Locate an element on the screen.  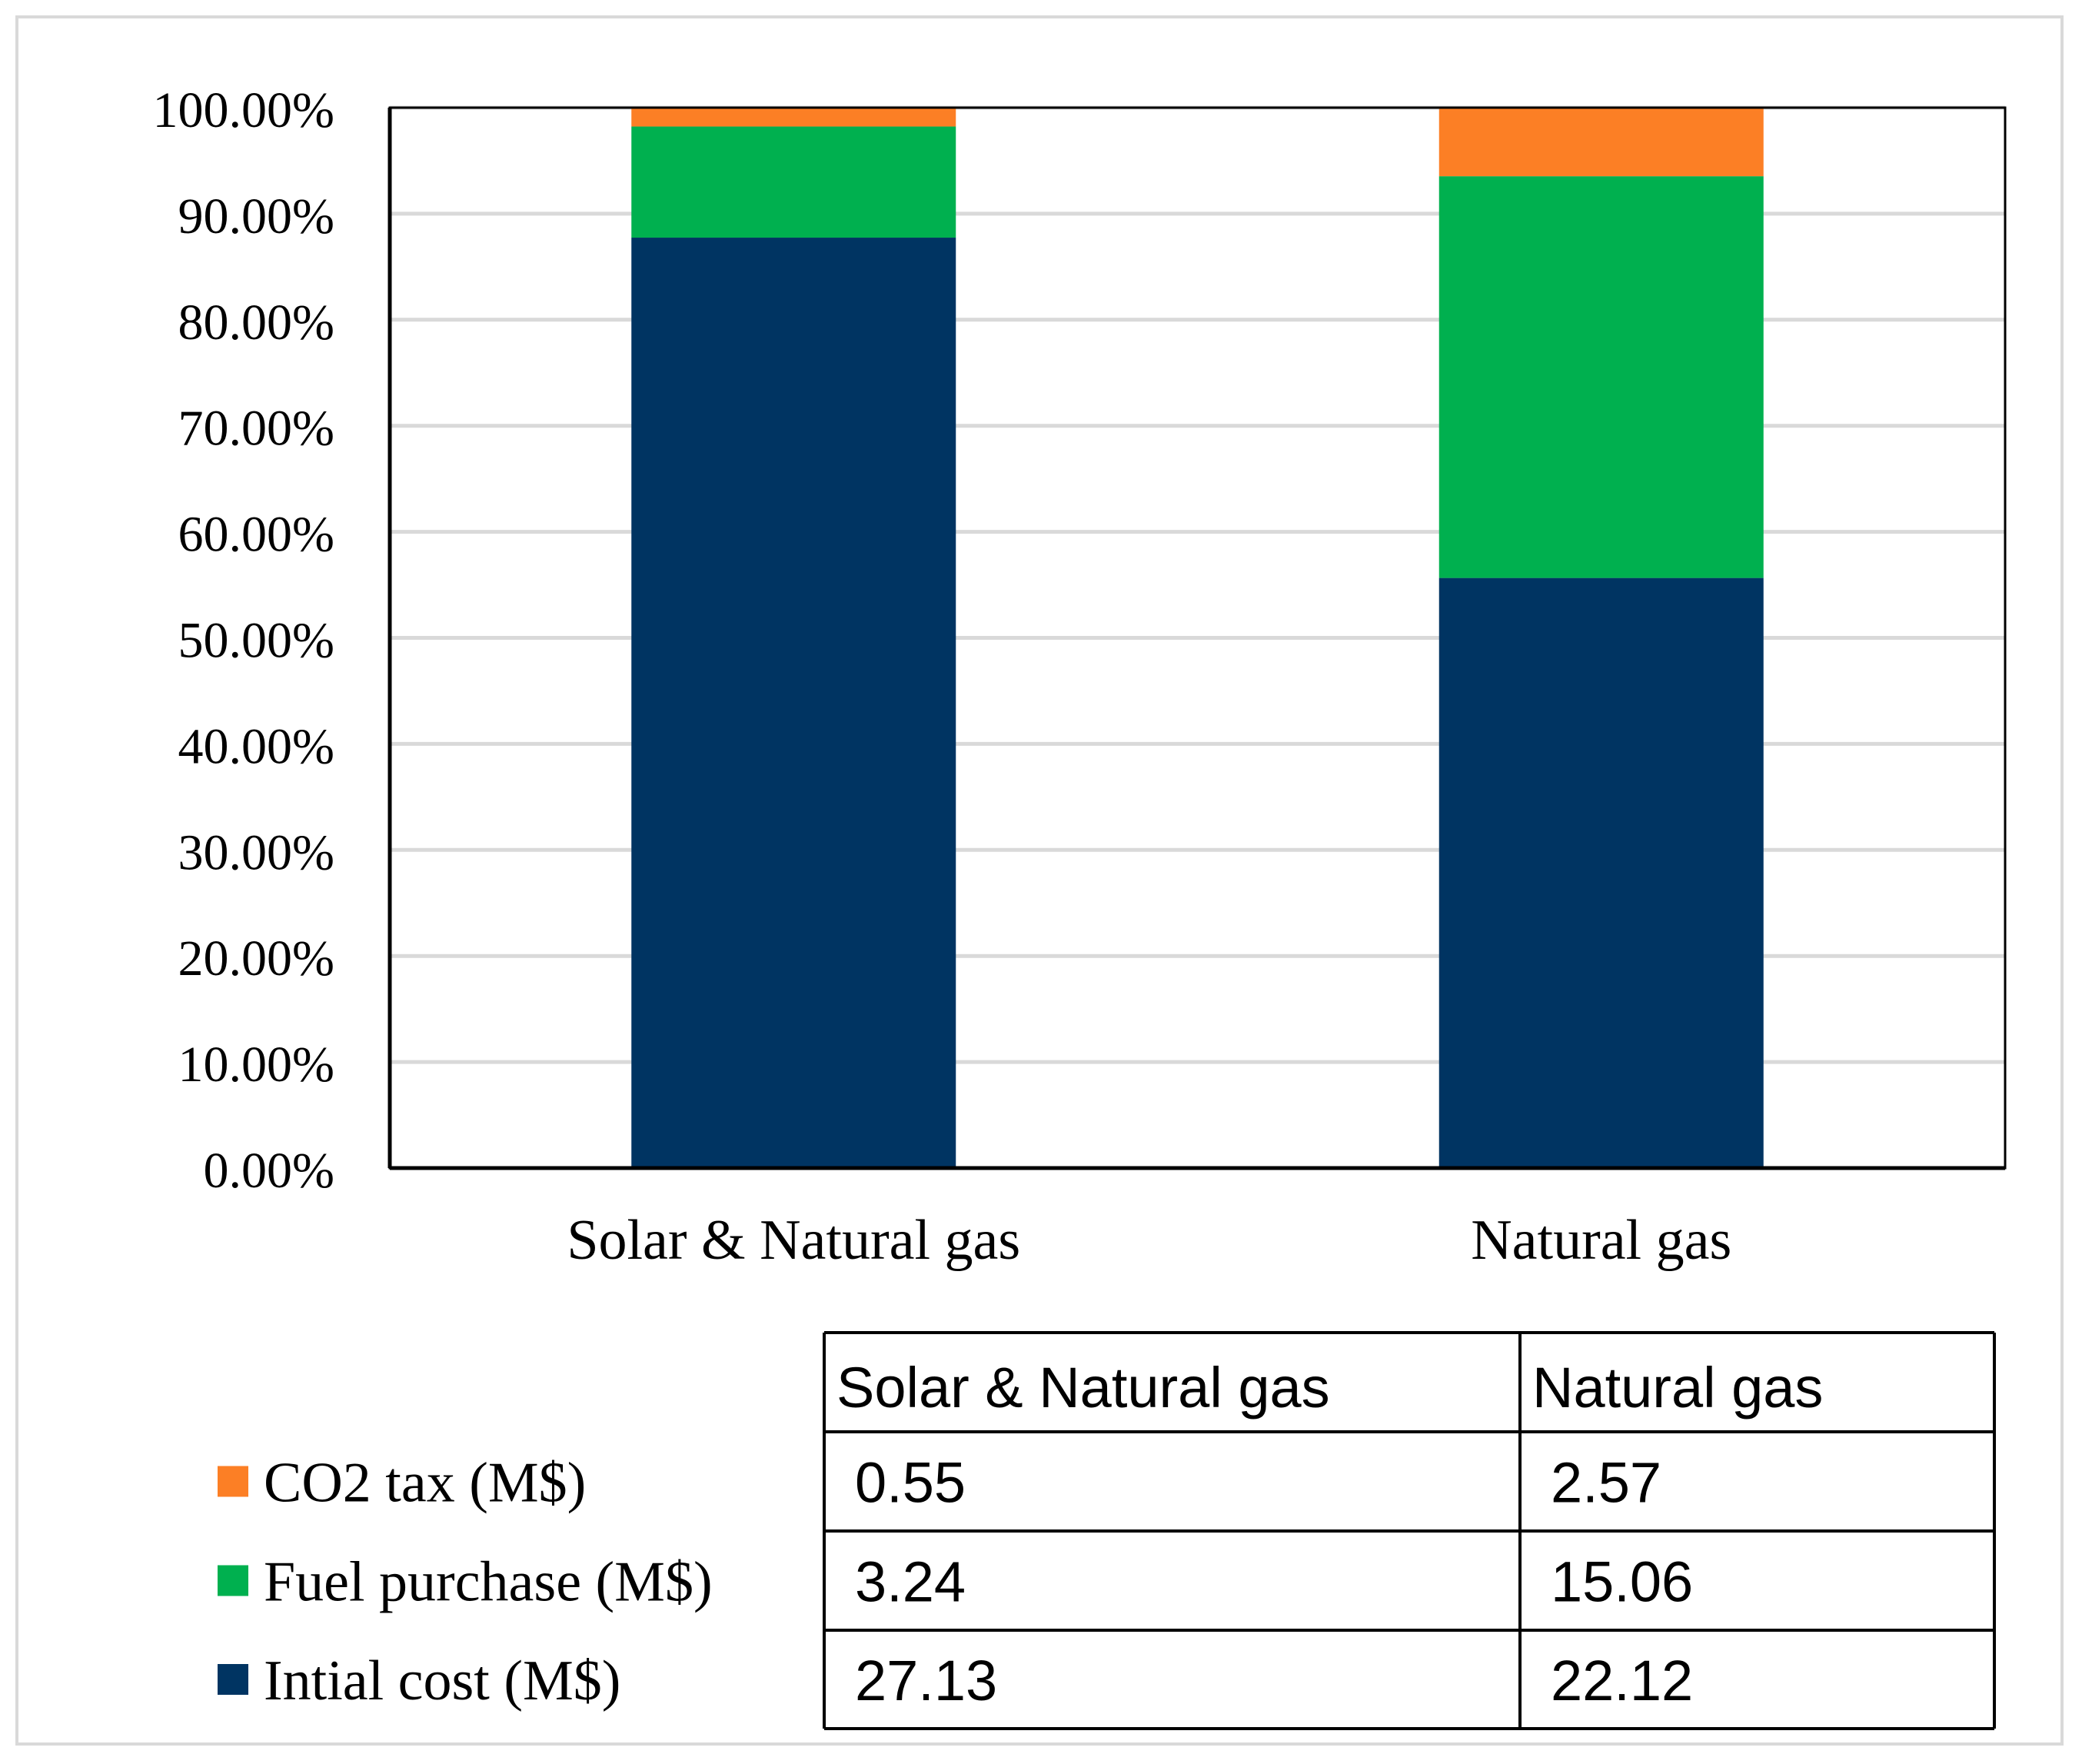
legend-label: CO2 tax (M$) is located at coordinates (425, 1483).